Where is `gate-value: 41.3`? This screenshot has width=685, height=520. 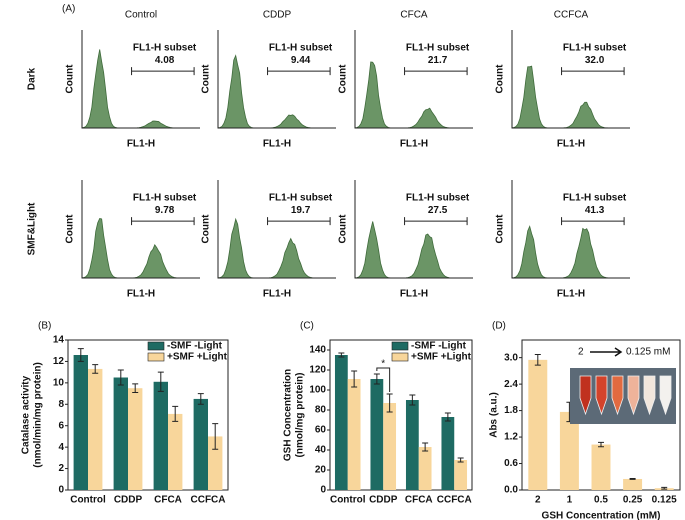 gate-value: 41.3 is located at coordinates (595, 210).